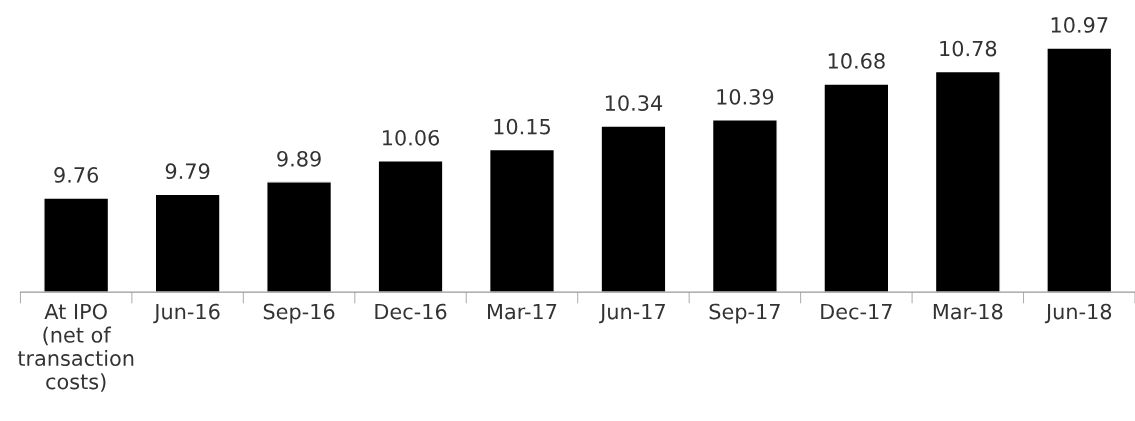 This screenshot has width=1135, height=421. I want to click on data-label: 10.78, so click(968, 48).